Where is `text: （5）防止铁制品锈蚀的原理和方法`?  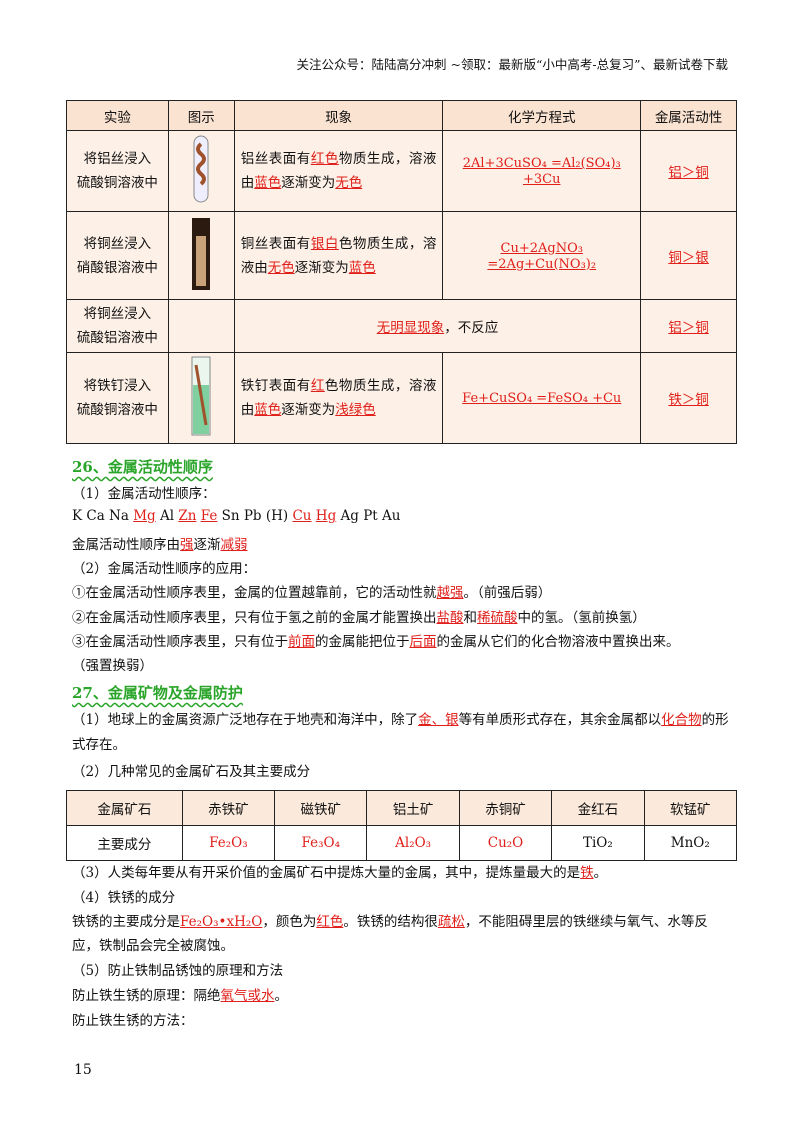 text: （5）防止铁制品锈蚀的原理和方法 is located at coordinates (178, 971).